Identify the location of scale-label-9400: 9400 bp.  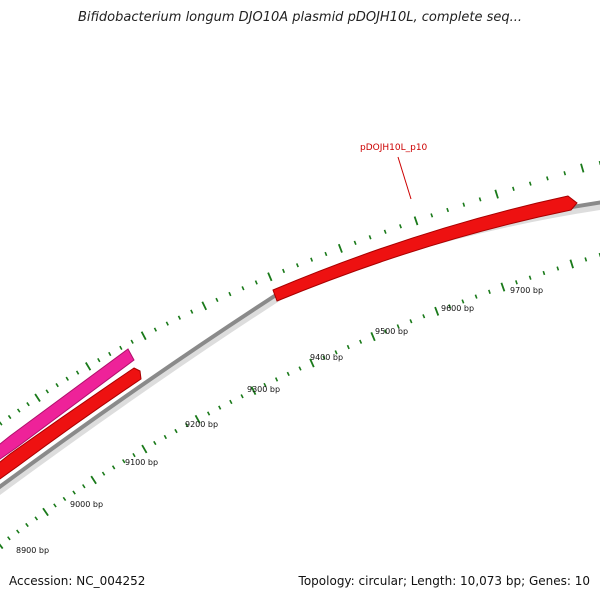
(326, 357).